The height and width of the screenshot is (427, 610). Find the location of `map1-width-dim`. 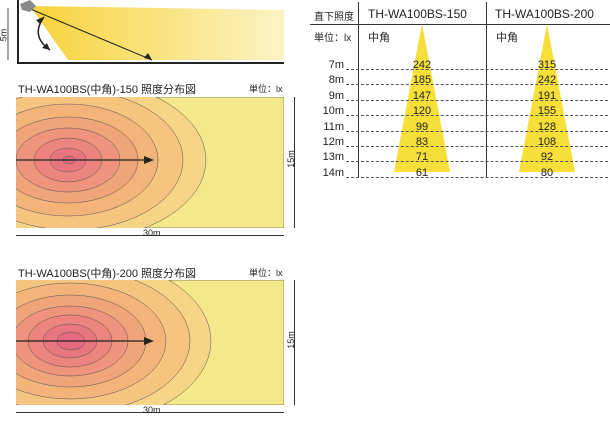

map1-width-dim is located at coordinates (150, 235).